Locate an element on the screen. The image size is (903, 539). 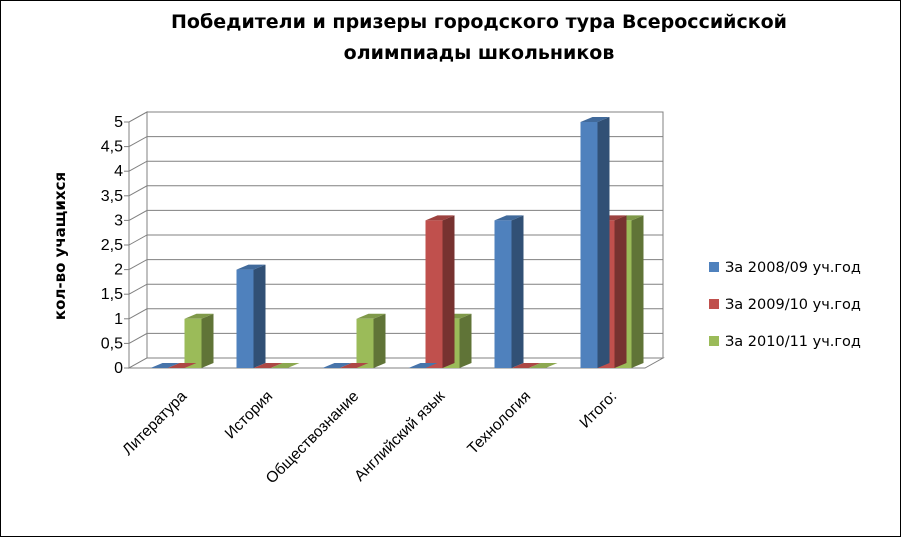
y-axis-ticks: 0 0,5 1 1,5 2 2,5 3 3,5 4 4,5 5 is located at coordinates (115, 245).